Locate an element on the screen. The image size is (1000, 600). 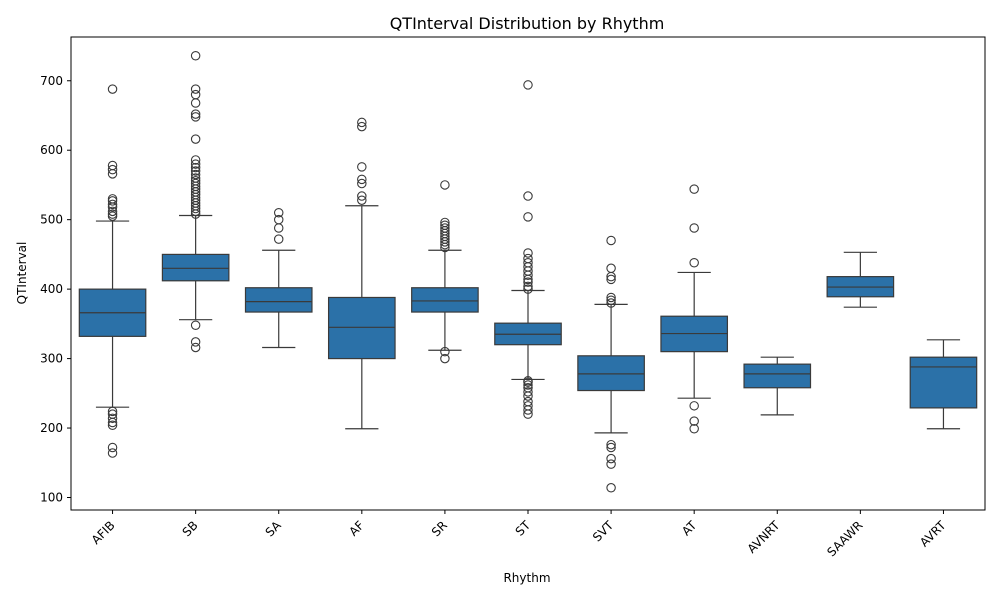
x-tick-label: SB is located at coordinates (190, 528).